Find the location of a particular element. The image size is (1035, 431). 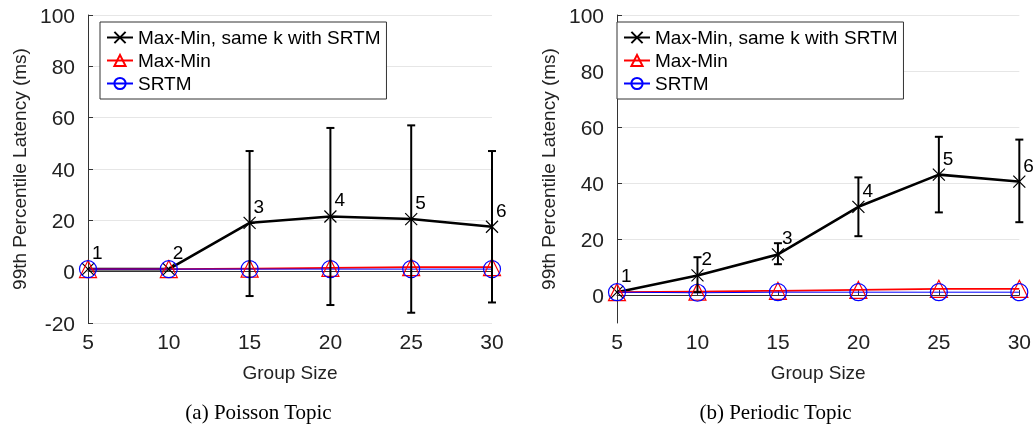

y-tick-label: -20 is located at coordinates (59, 323).